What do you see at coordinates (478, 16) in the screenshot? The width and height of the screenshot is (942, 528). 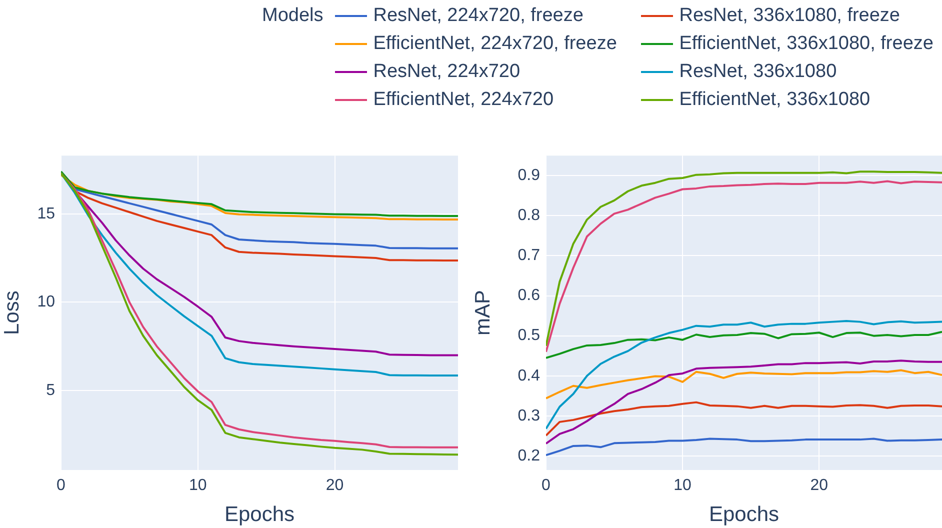 I see `legend-label: ResNet, 224x720, freeze` at bounding box center [478, 16].